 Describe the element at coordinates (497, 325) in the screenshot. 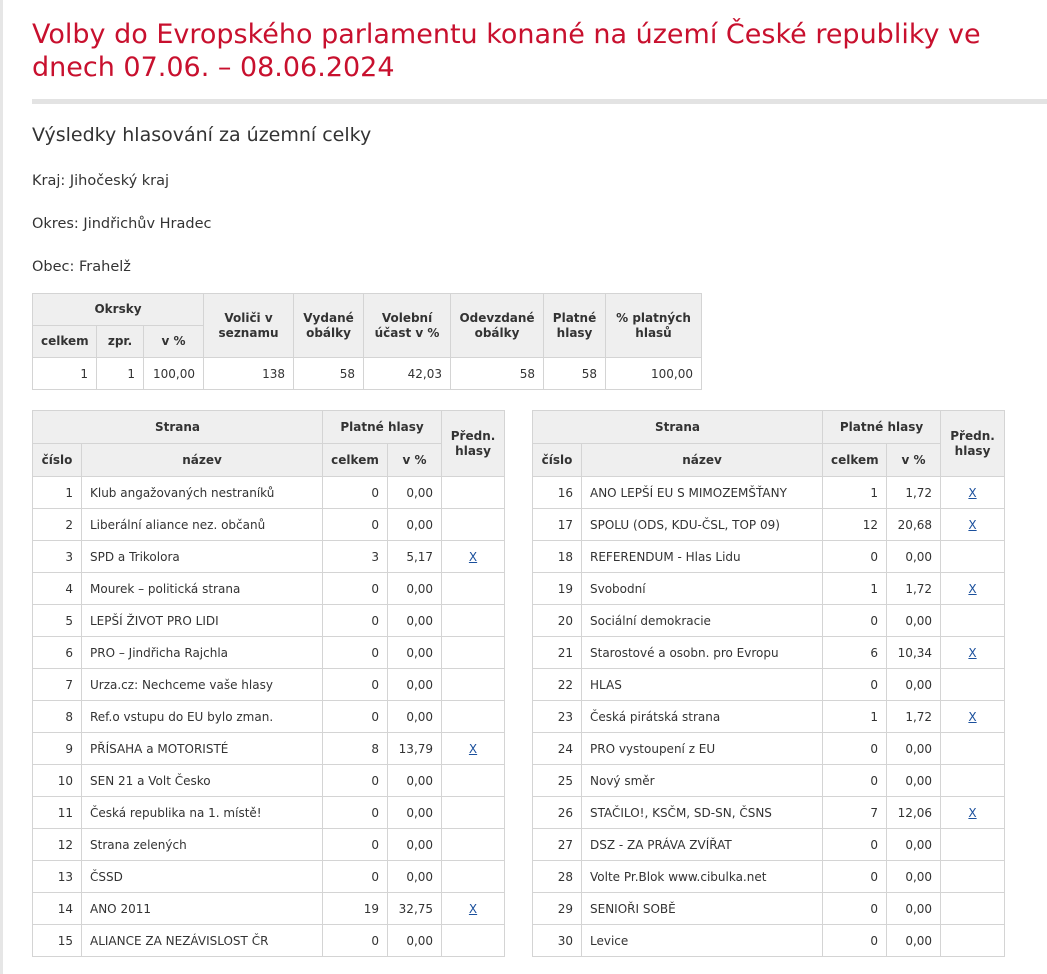

I see `header-odevzdane: Odevzdané obálky` at that location.